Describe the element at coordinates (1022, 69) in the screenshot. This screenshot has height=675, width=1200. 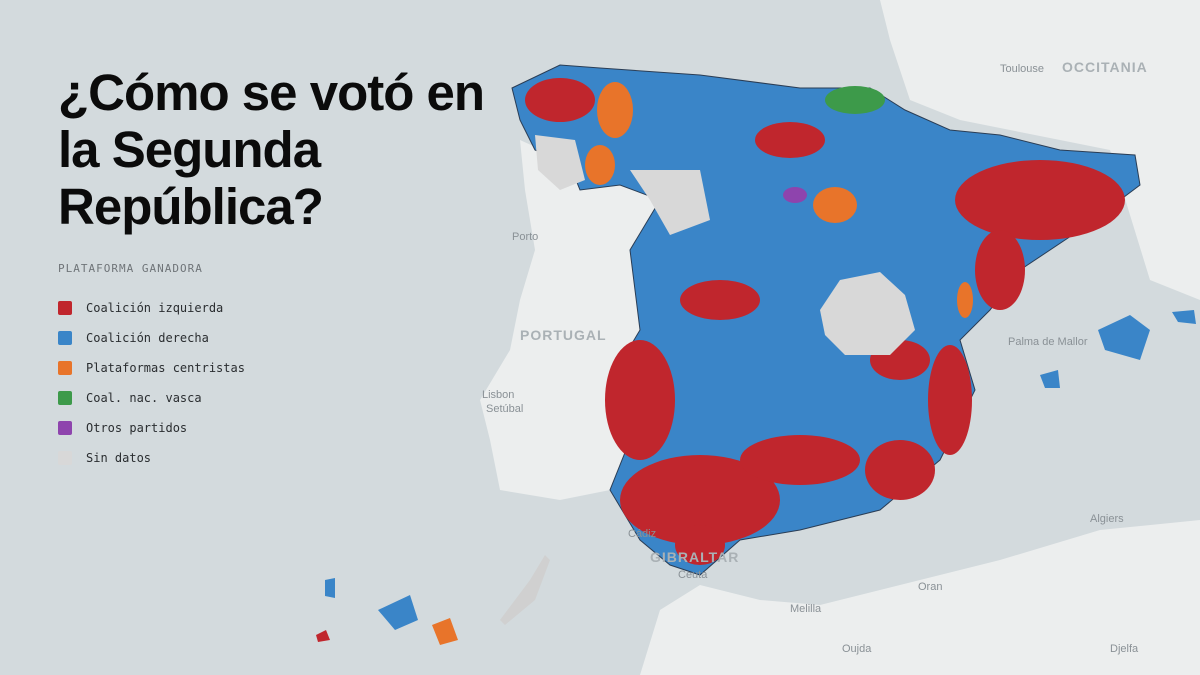
I see `place-label: Toulouse` at that location.